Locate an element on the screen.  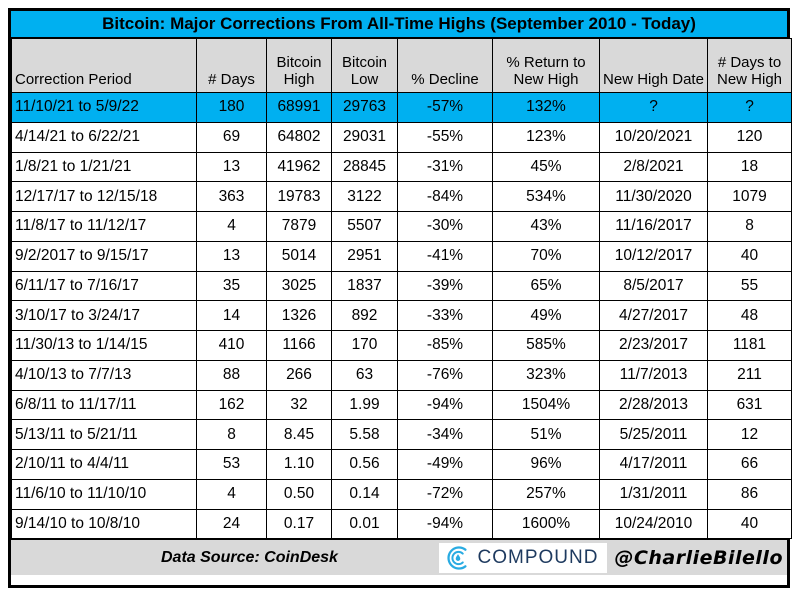
table-cell: 5/13/11 to 5/21/11 is located at coordinates (104, 434).